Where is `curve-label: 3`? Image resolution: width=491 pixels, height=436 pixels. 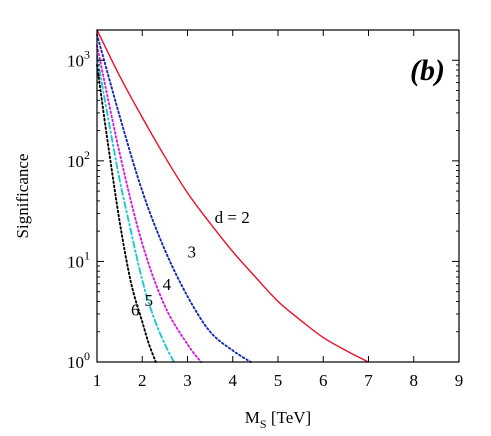
curve-label: 3 is located at coordinates (192, 251).